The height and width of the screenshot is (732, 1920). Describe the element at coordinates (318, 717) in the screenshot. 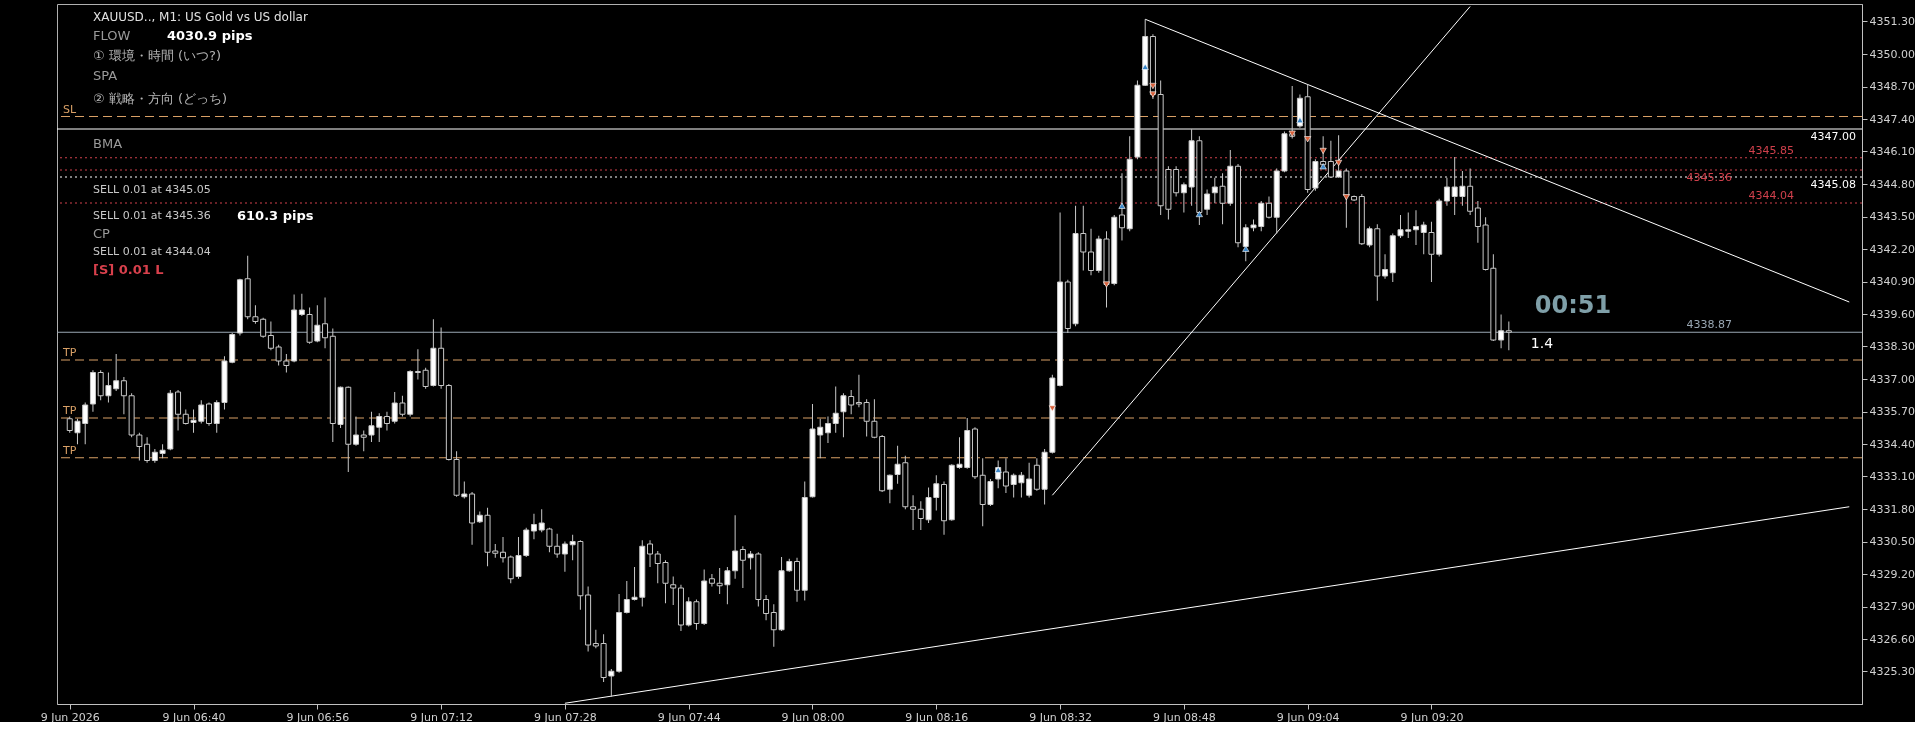

I see `x-tick-label: 9 Jun 06:56` at that location.